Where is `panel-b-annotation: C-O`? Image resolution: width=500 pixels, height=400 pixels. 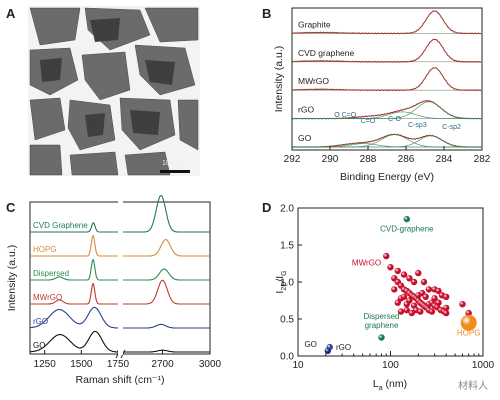 panel-b-annotation: C-O is located at coordinates (394, 119).